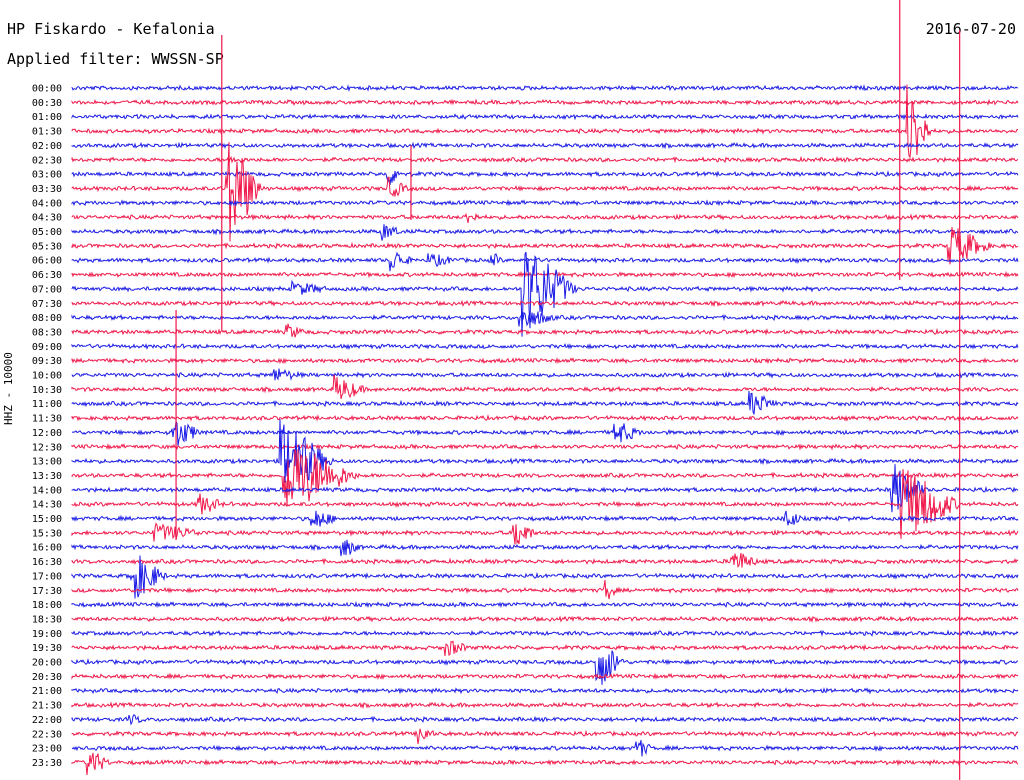 The height and width of the screenshot is (780, 1024). I want to click on time-tick-label: 18:00, so click(47, 605).